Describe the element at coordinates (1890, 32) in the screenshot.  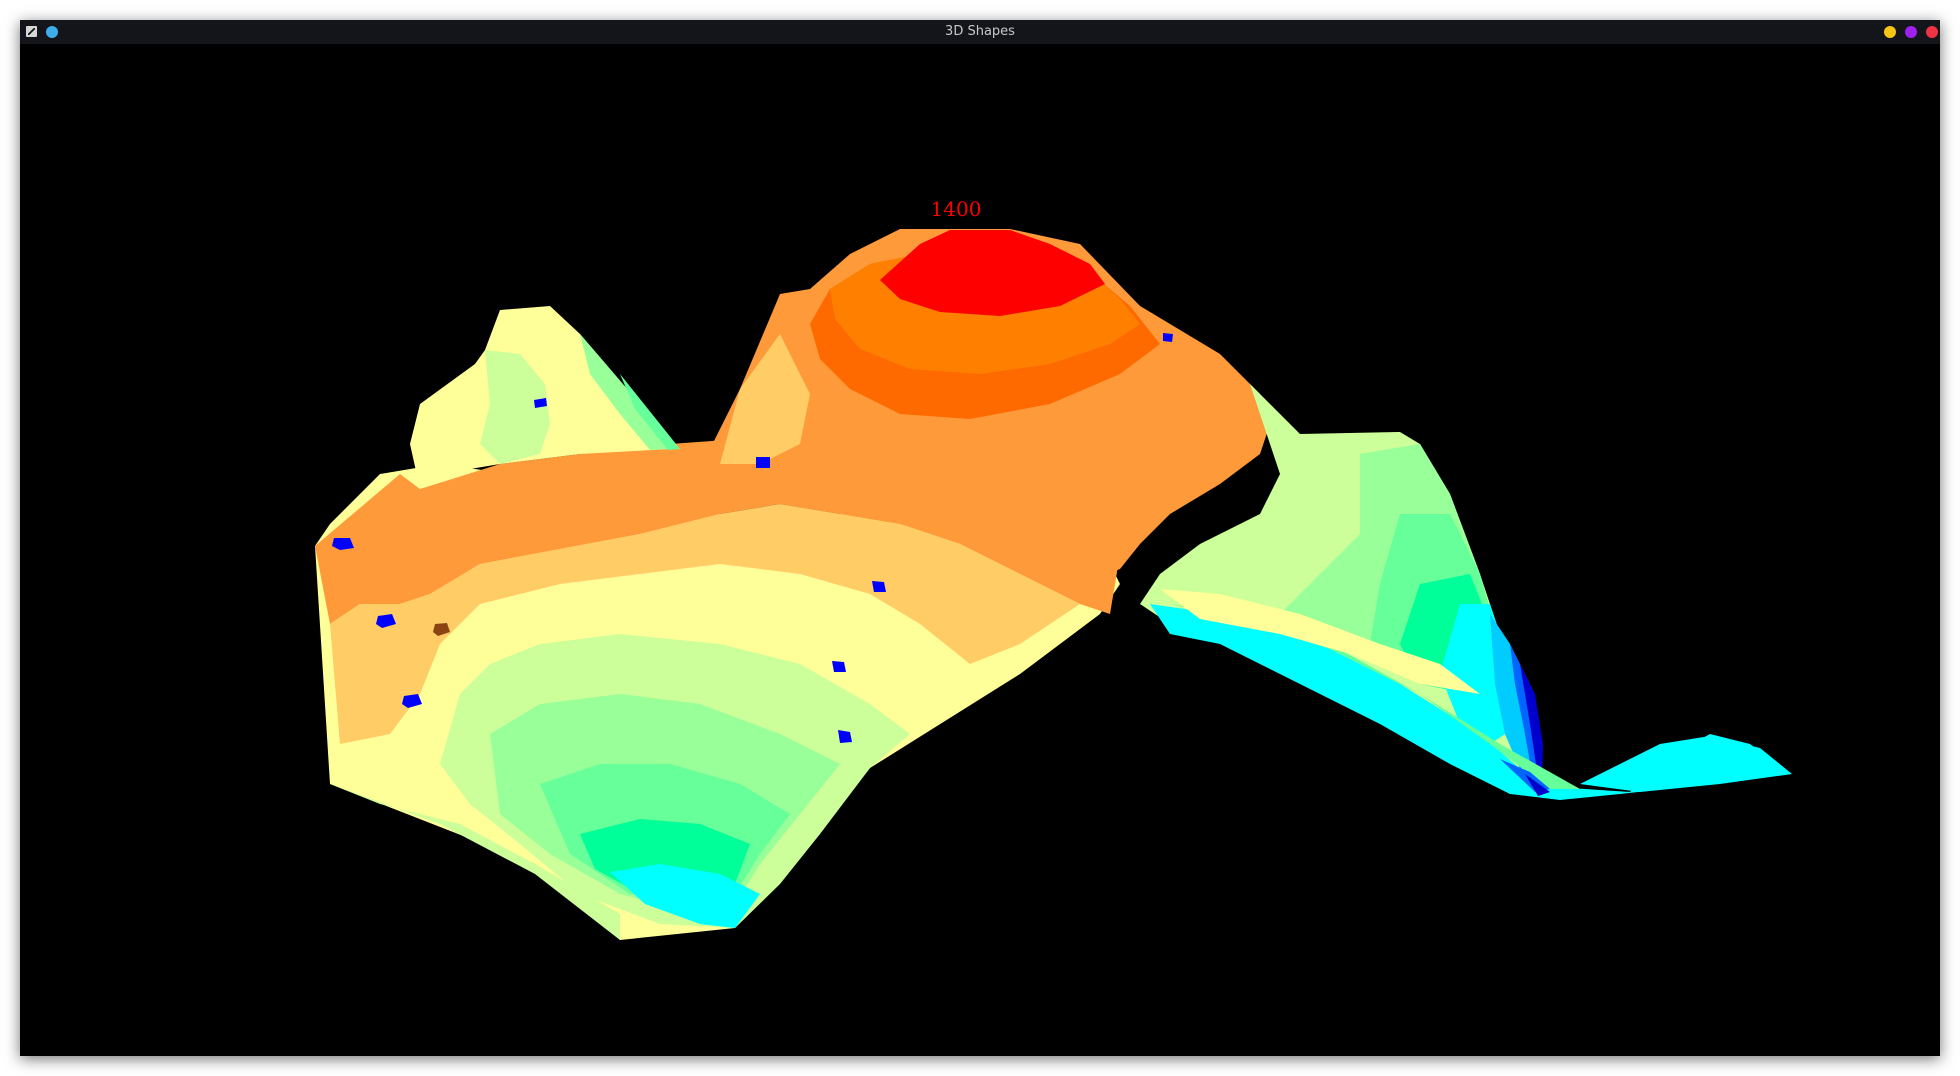
I see `minimize-button` at that location.